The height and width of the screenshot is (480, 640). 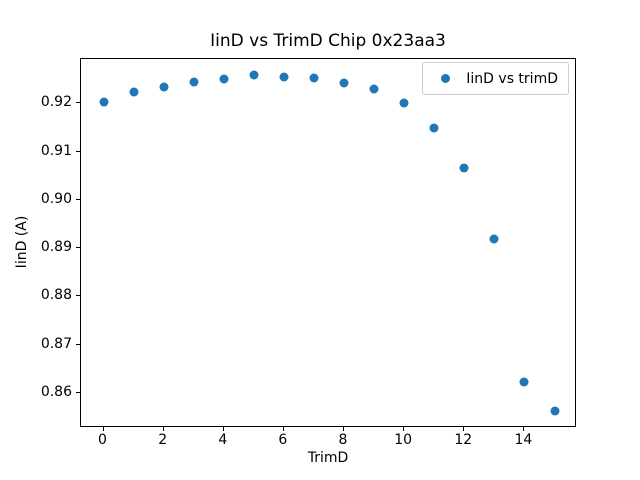 I want to click on x-tick-label: 0, so click(x=102, y=440).